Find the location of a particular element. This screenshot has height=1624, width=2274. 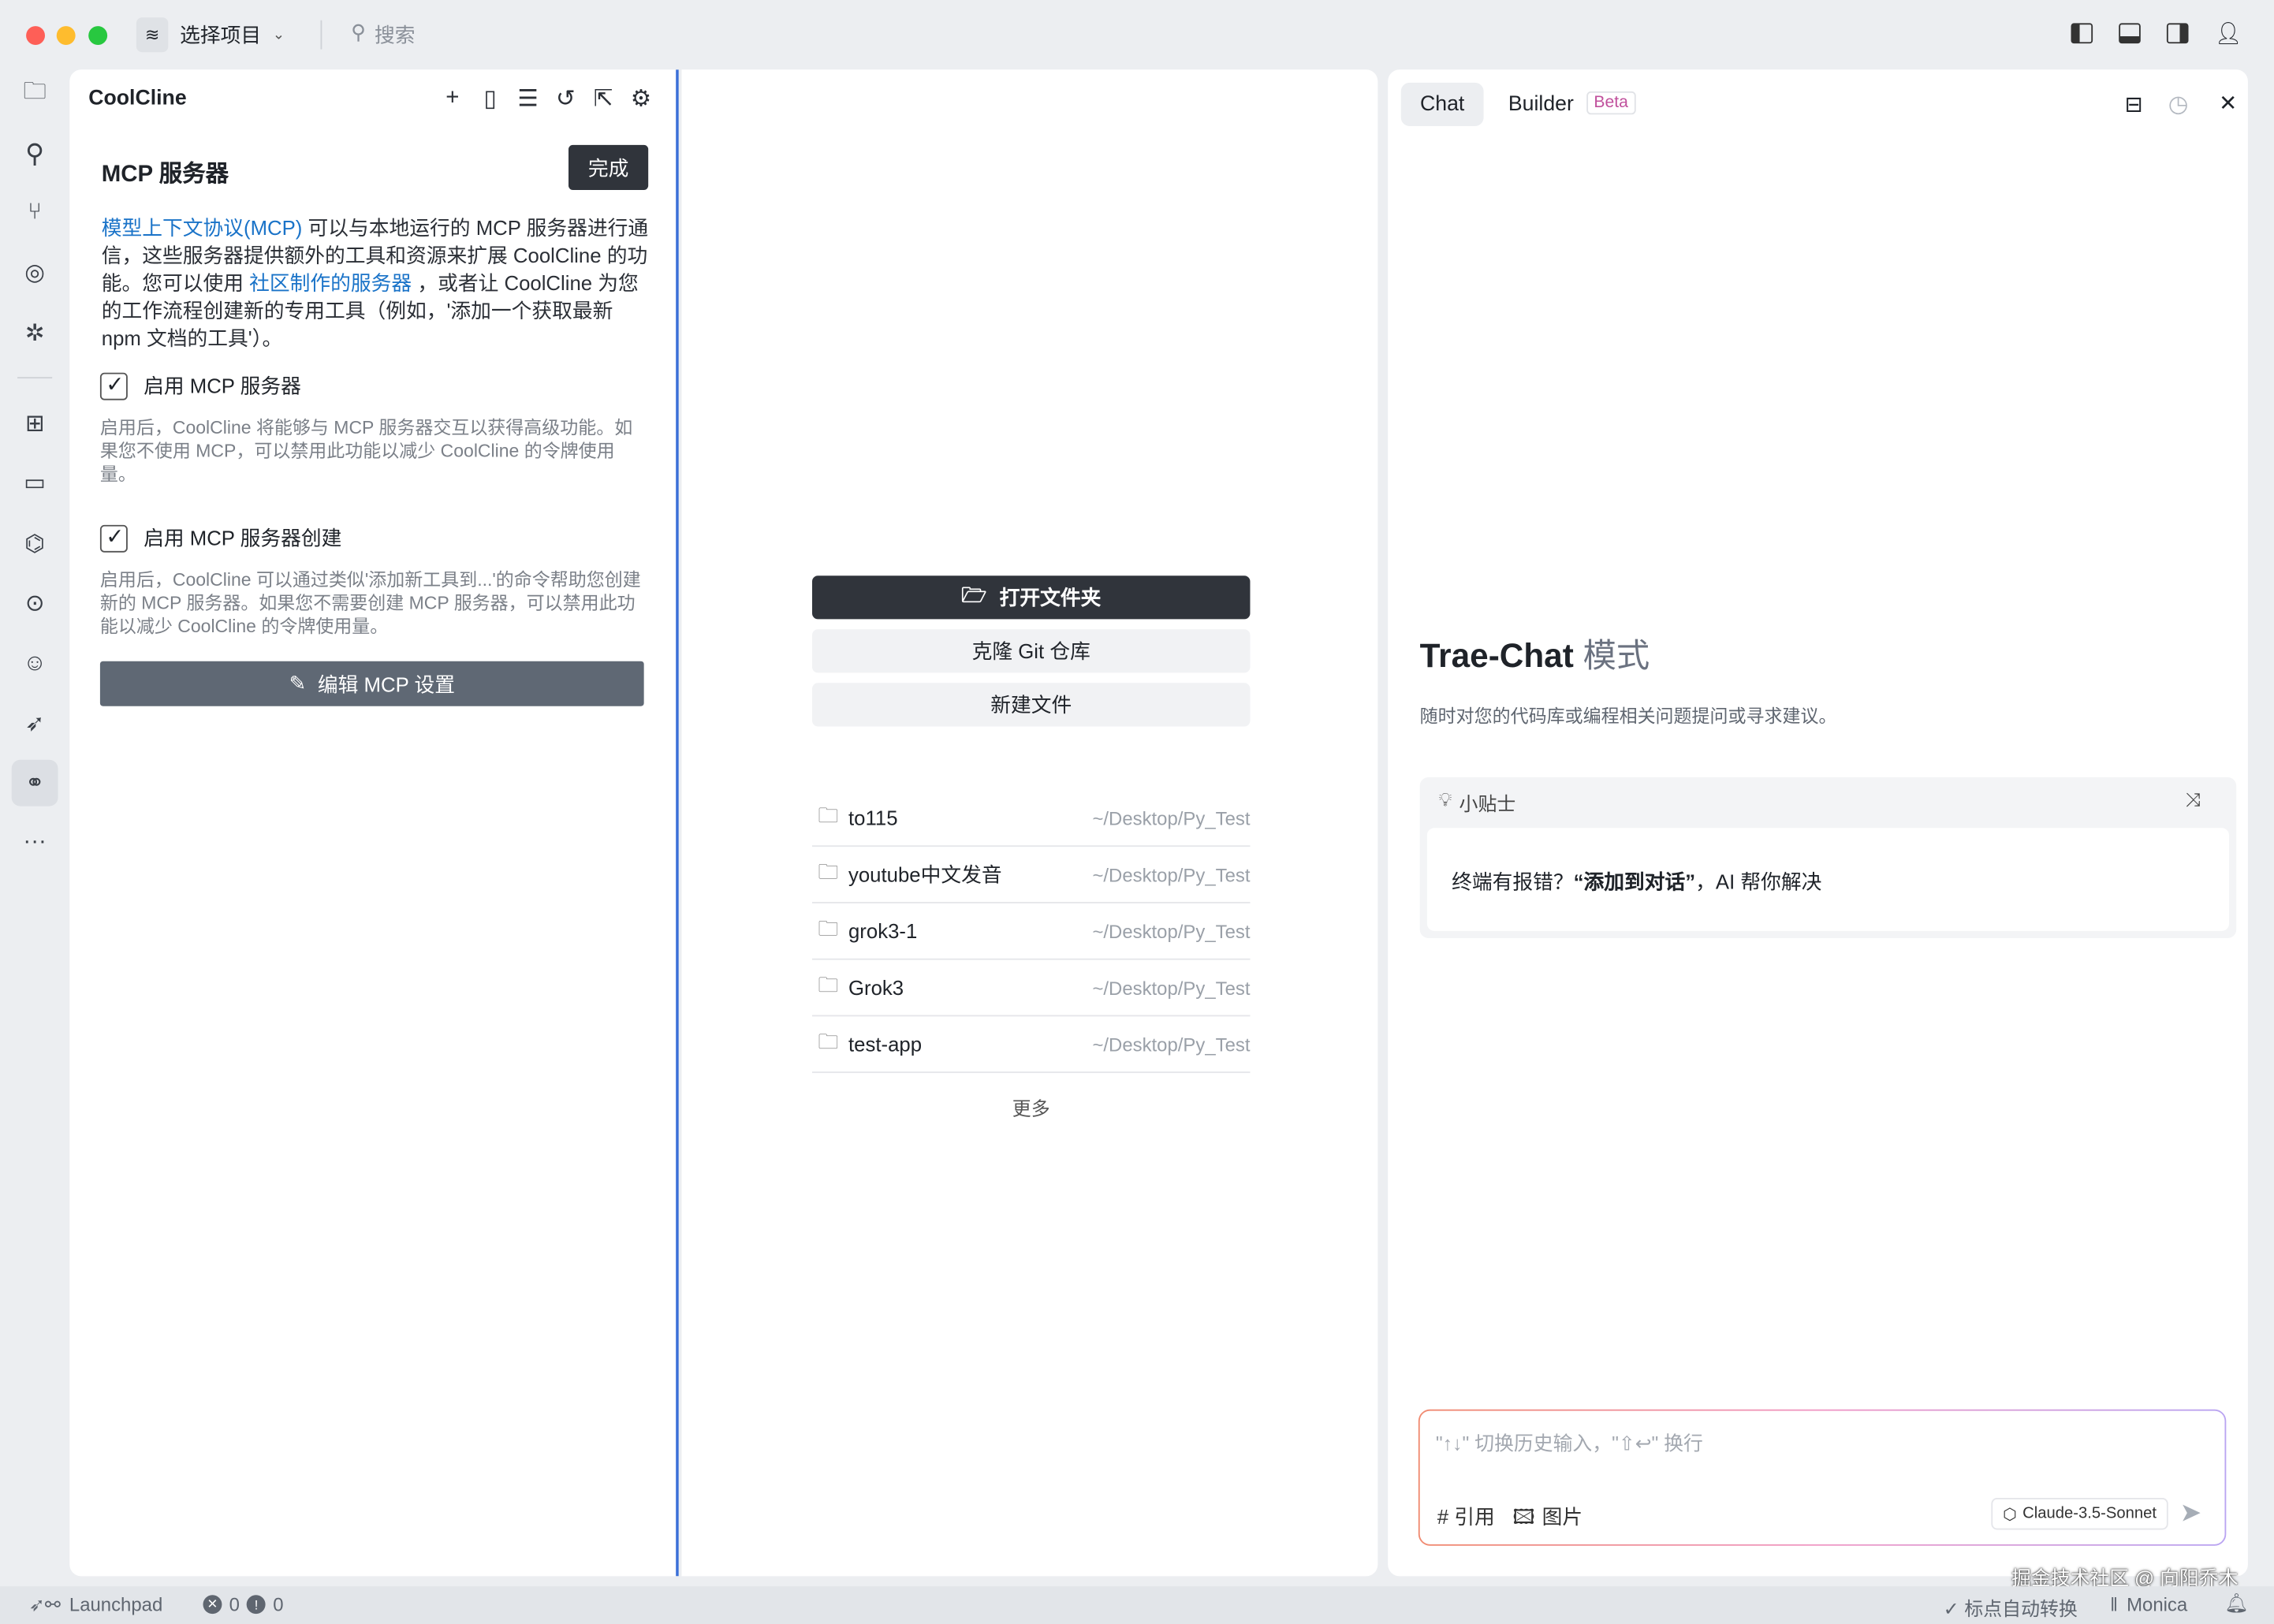

reference-button: # 引用 is located at coordinates (1466, 1517).